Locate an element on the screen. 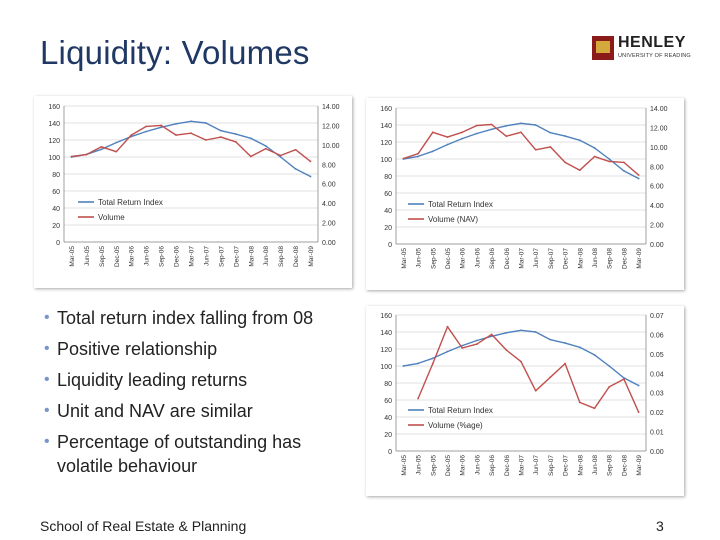 This screenshot has height=540, width=720. henley-logo: HENLEY UNIVERSITY OF READING is located at coordinates (642, 50).